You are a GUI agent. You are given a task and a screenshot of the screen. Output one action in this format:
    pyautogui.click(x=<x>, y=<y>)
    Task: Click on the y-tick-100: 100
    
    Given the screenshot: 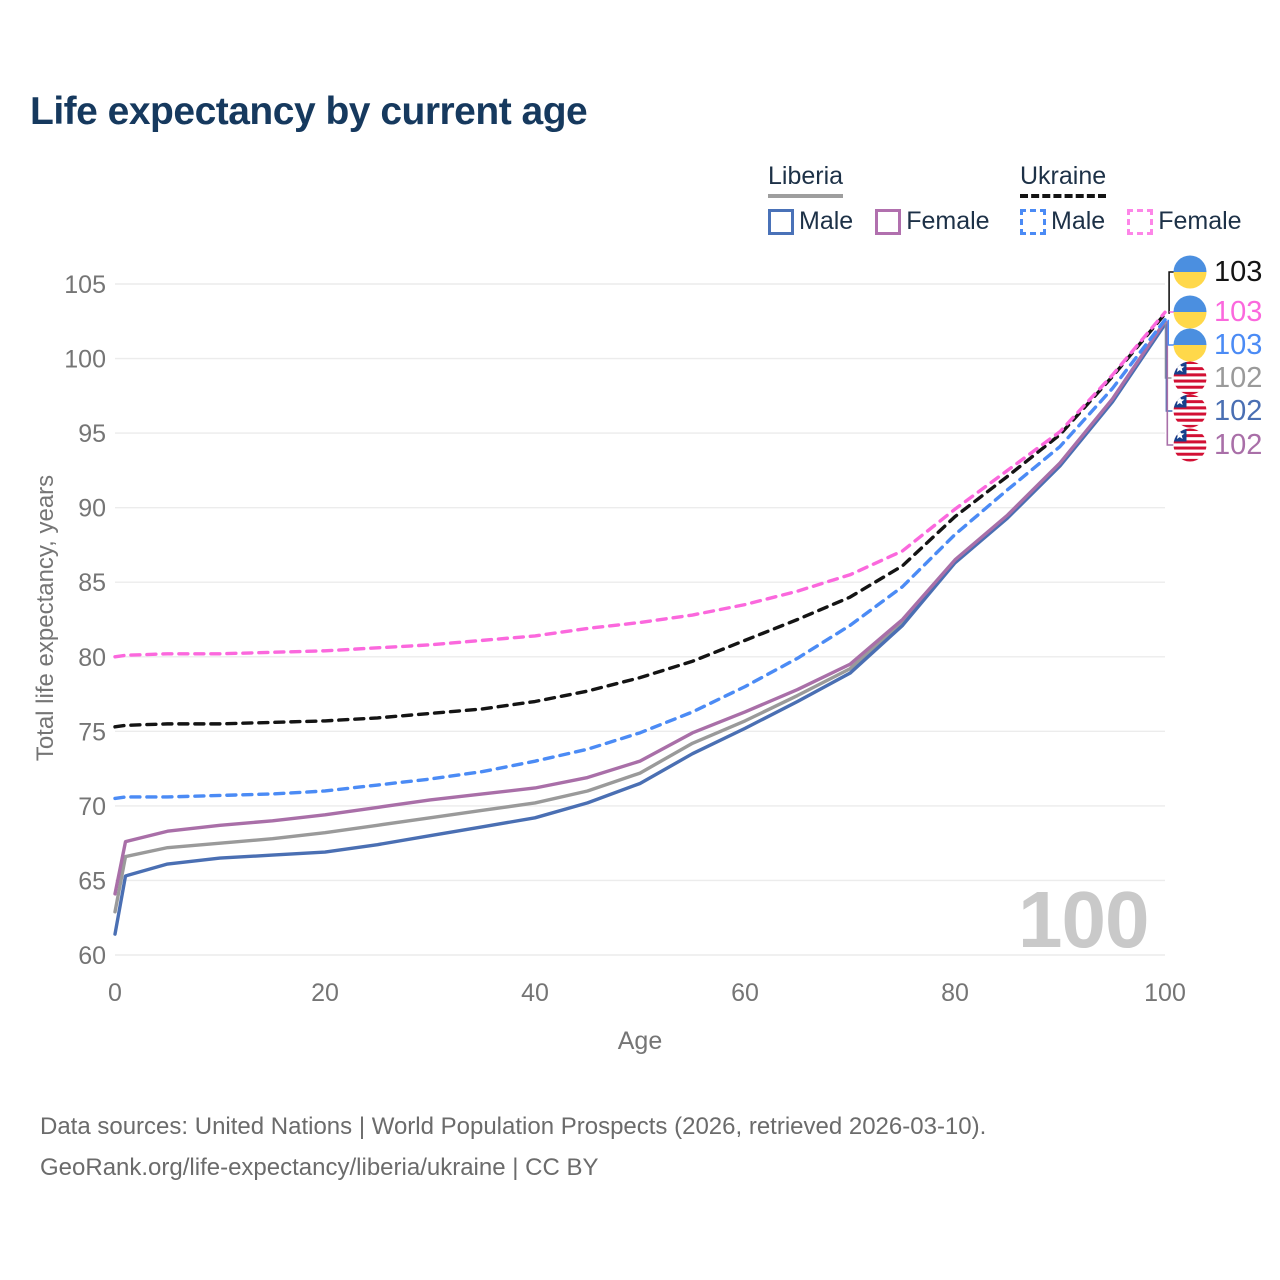 What is the action you would take?
    pyautogui.click(x=85, y=360)
    